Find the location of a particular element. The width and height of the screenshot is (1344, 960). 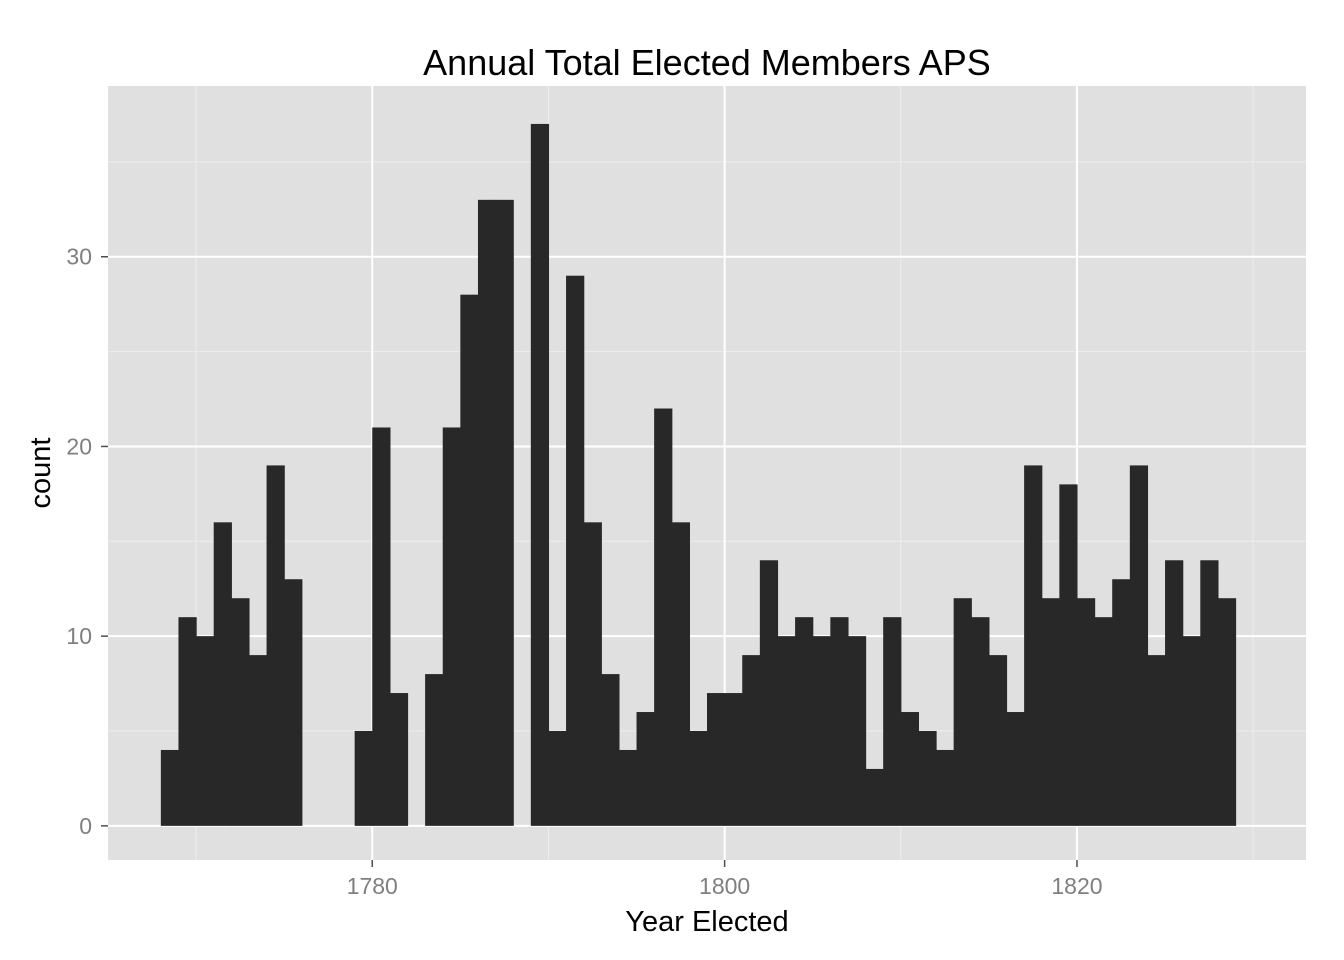

y-tick-label: 10 is located at coordinates (79, 636).